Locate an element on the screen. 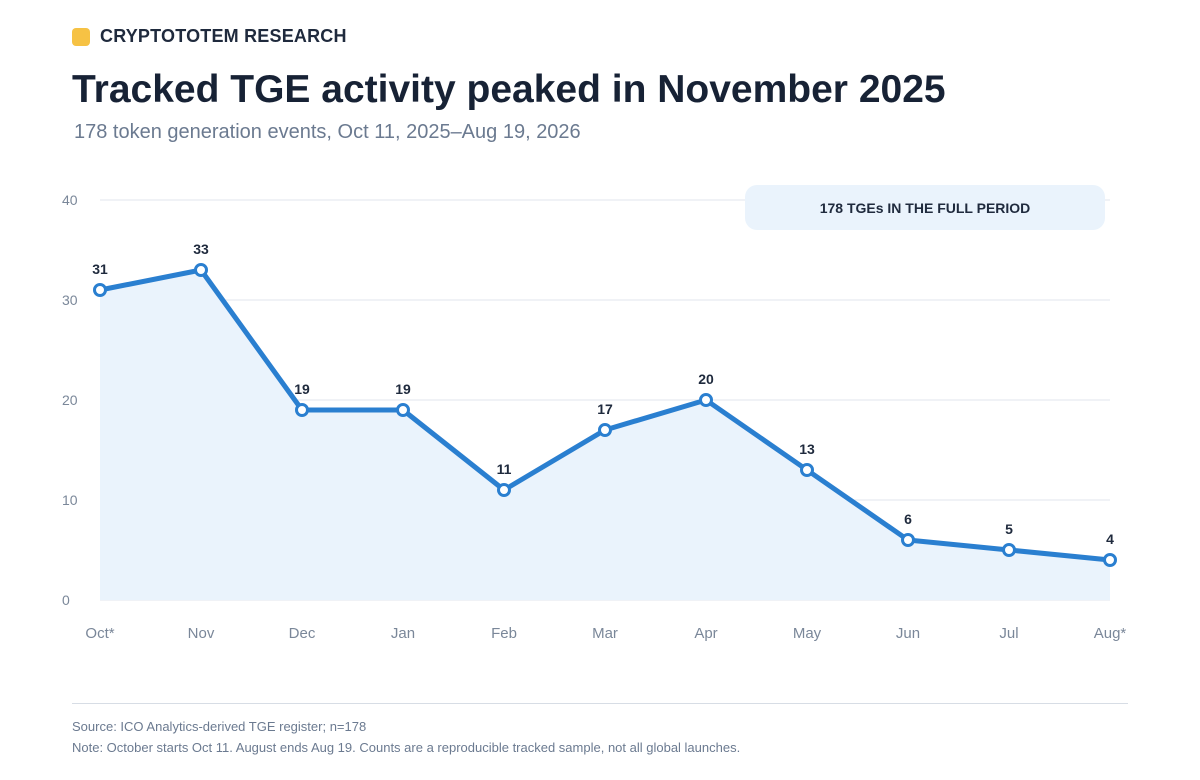 Image resolution: width=1200 pixels, height=780 pixels. footer-divider is located at coordinates (600, 703).